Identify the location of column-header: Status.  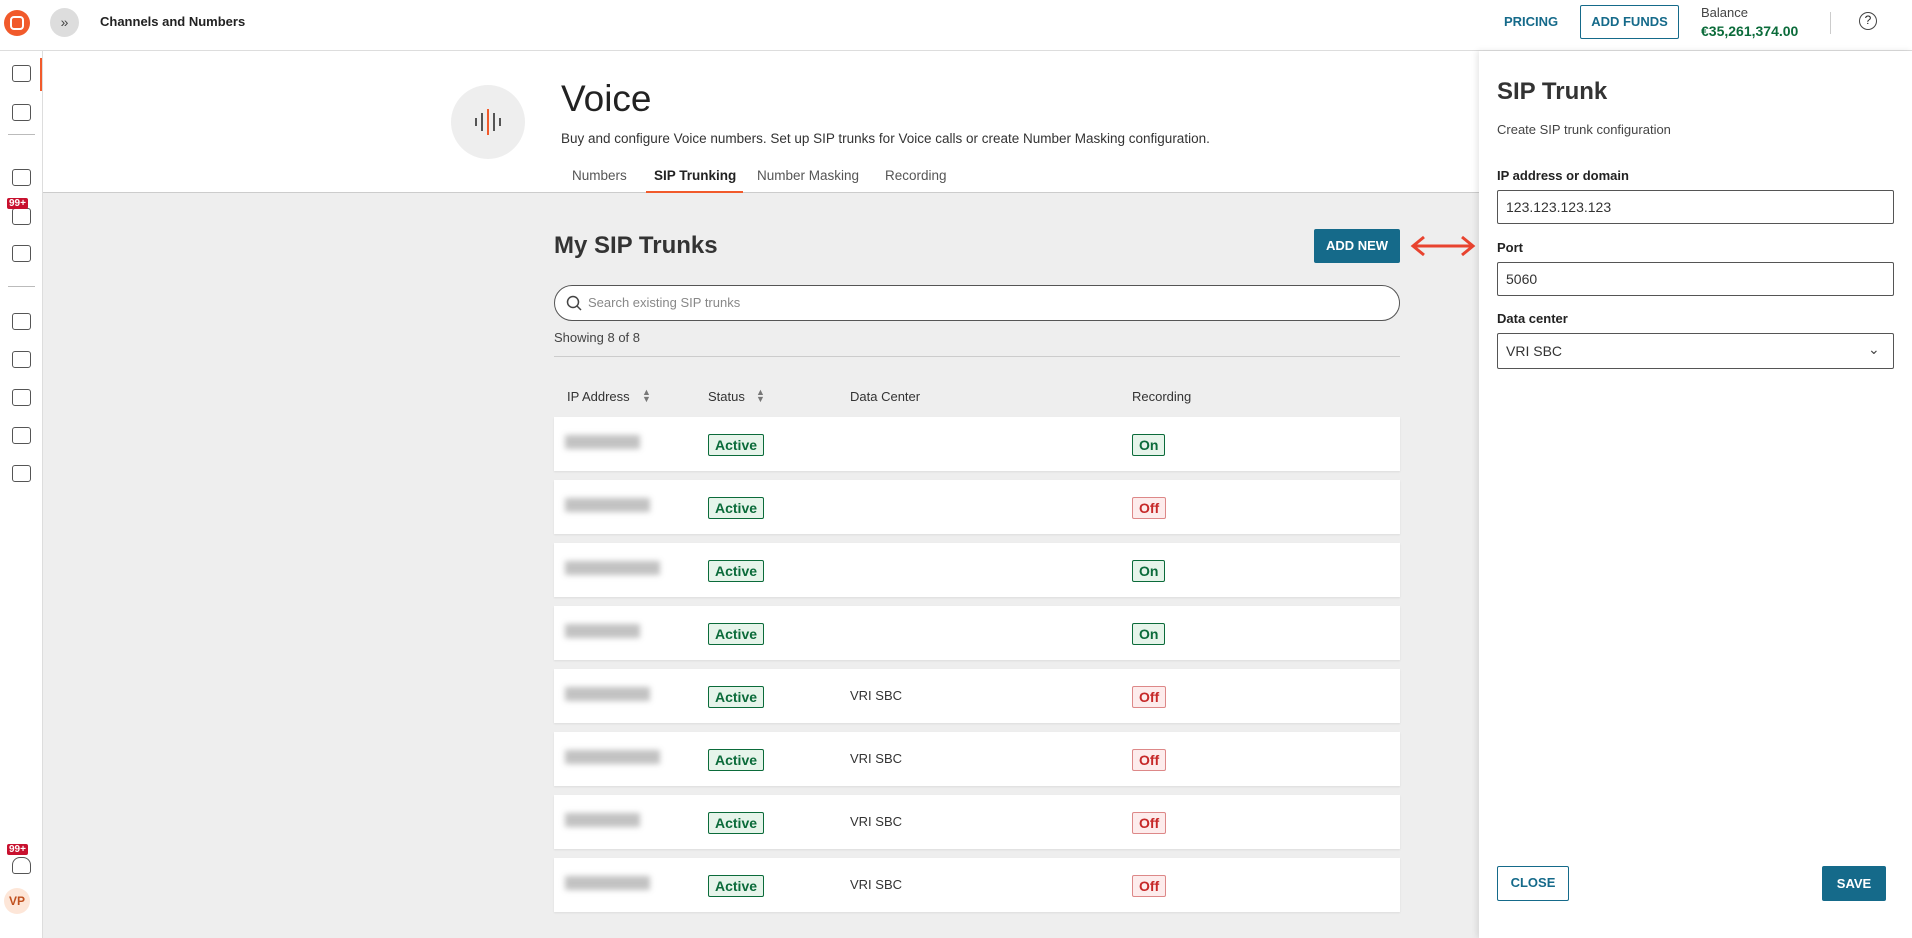
(726, 396).